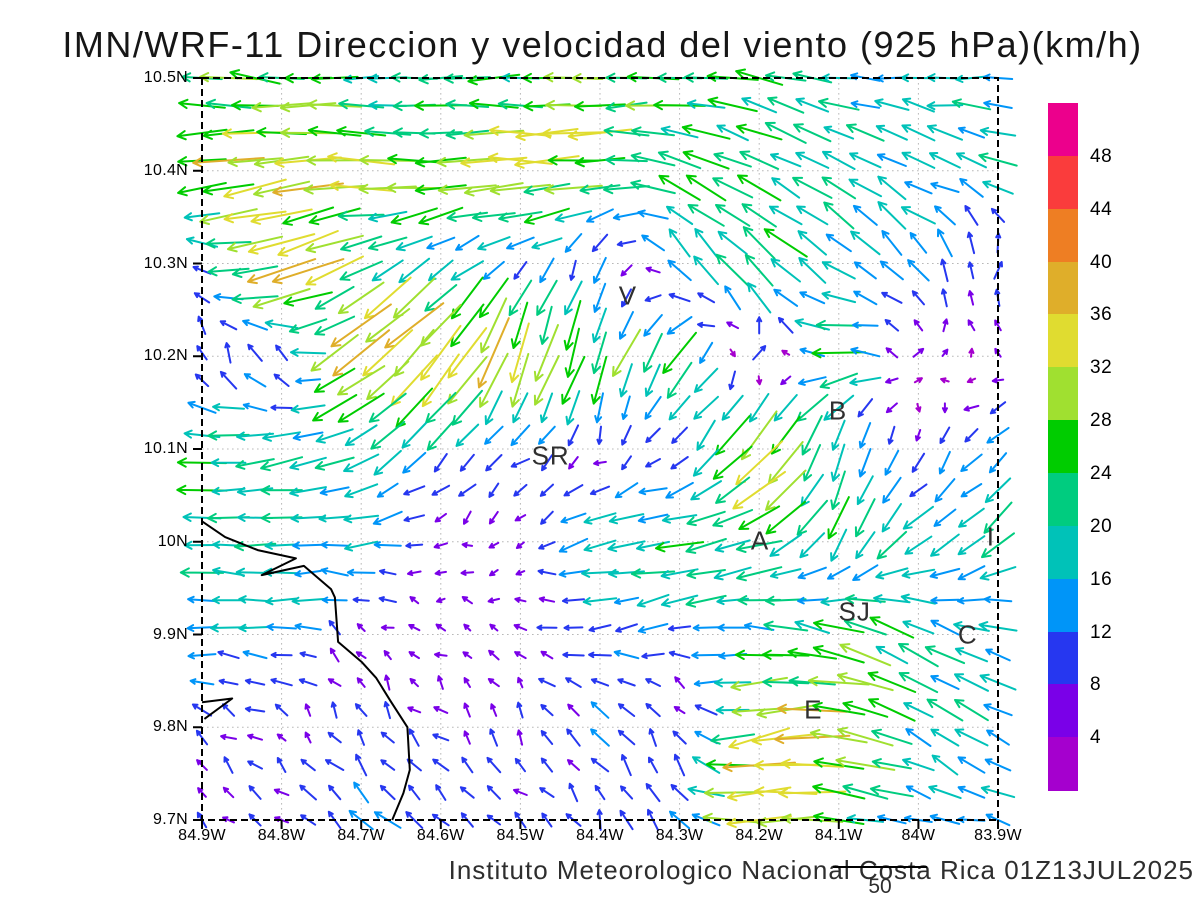 The width and height of the screenshot is (1200, 900). What do you see at coordinates (1101, 526) in the screenshot?
I see `colorbar-label: 20` at bounding box center [1101, 526].